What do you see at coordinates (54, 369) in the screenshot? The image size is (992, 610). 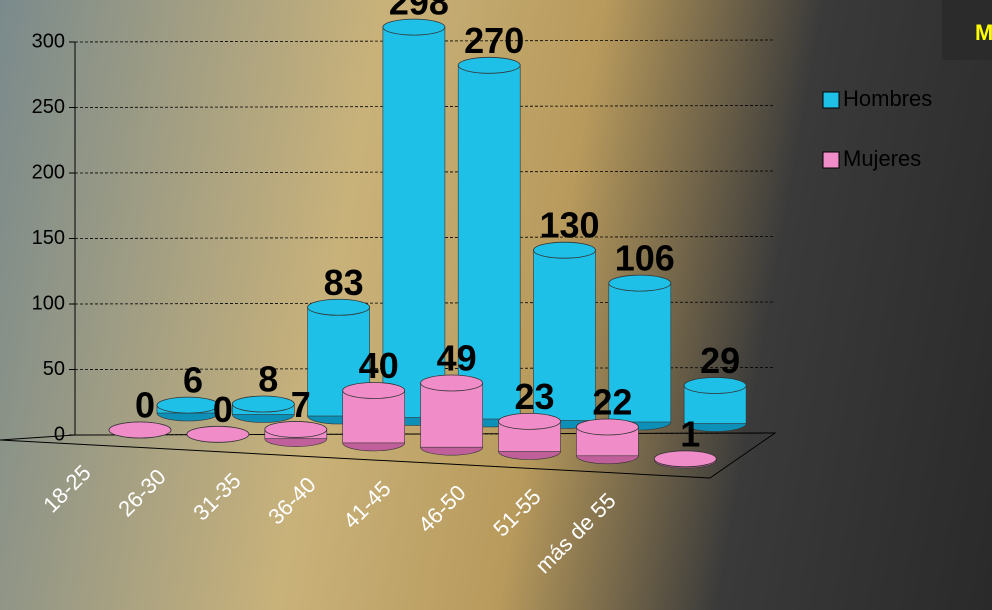 I see `y-tick-label: 50` at bounding box center [54, 369].